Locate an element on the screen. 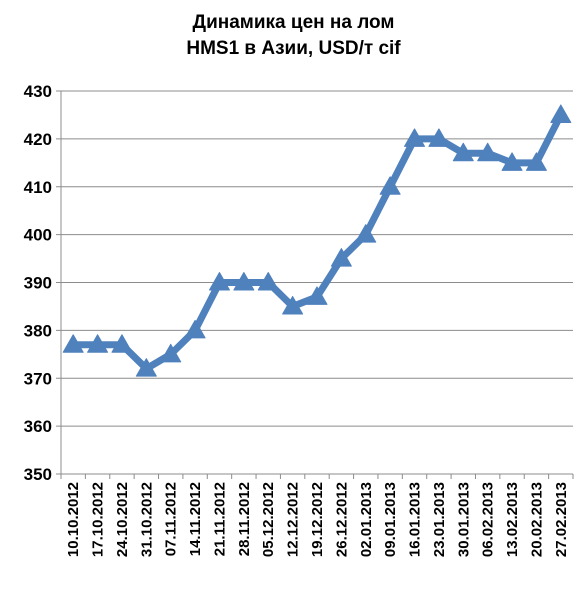 This screenshot has height=594, width=587. x-tick-label: 21.11.2012 is located at coordinates (219, 519).